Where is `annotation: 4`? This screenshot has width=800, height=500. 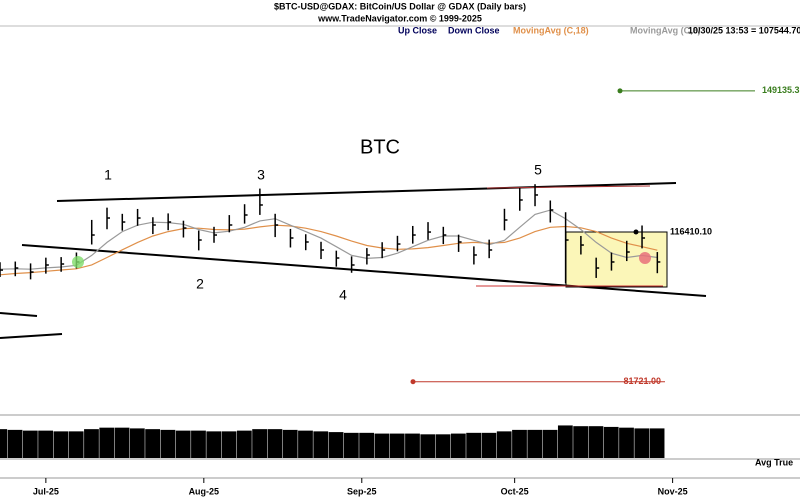
annotation: 4 is located at coordinates (343, 295).